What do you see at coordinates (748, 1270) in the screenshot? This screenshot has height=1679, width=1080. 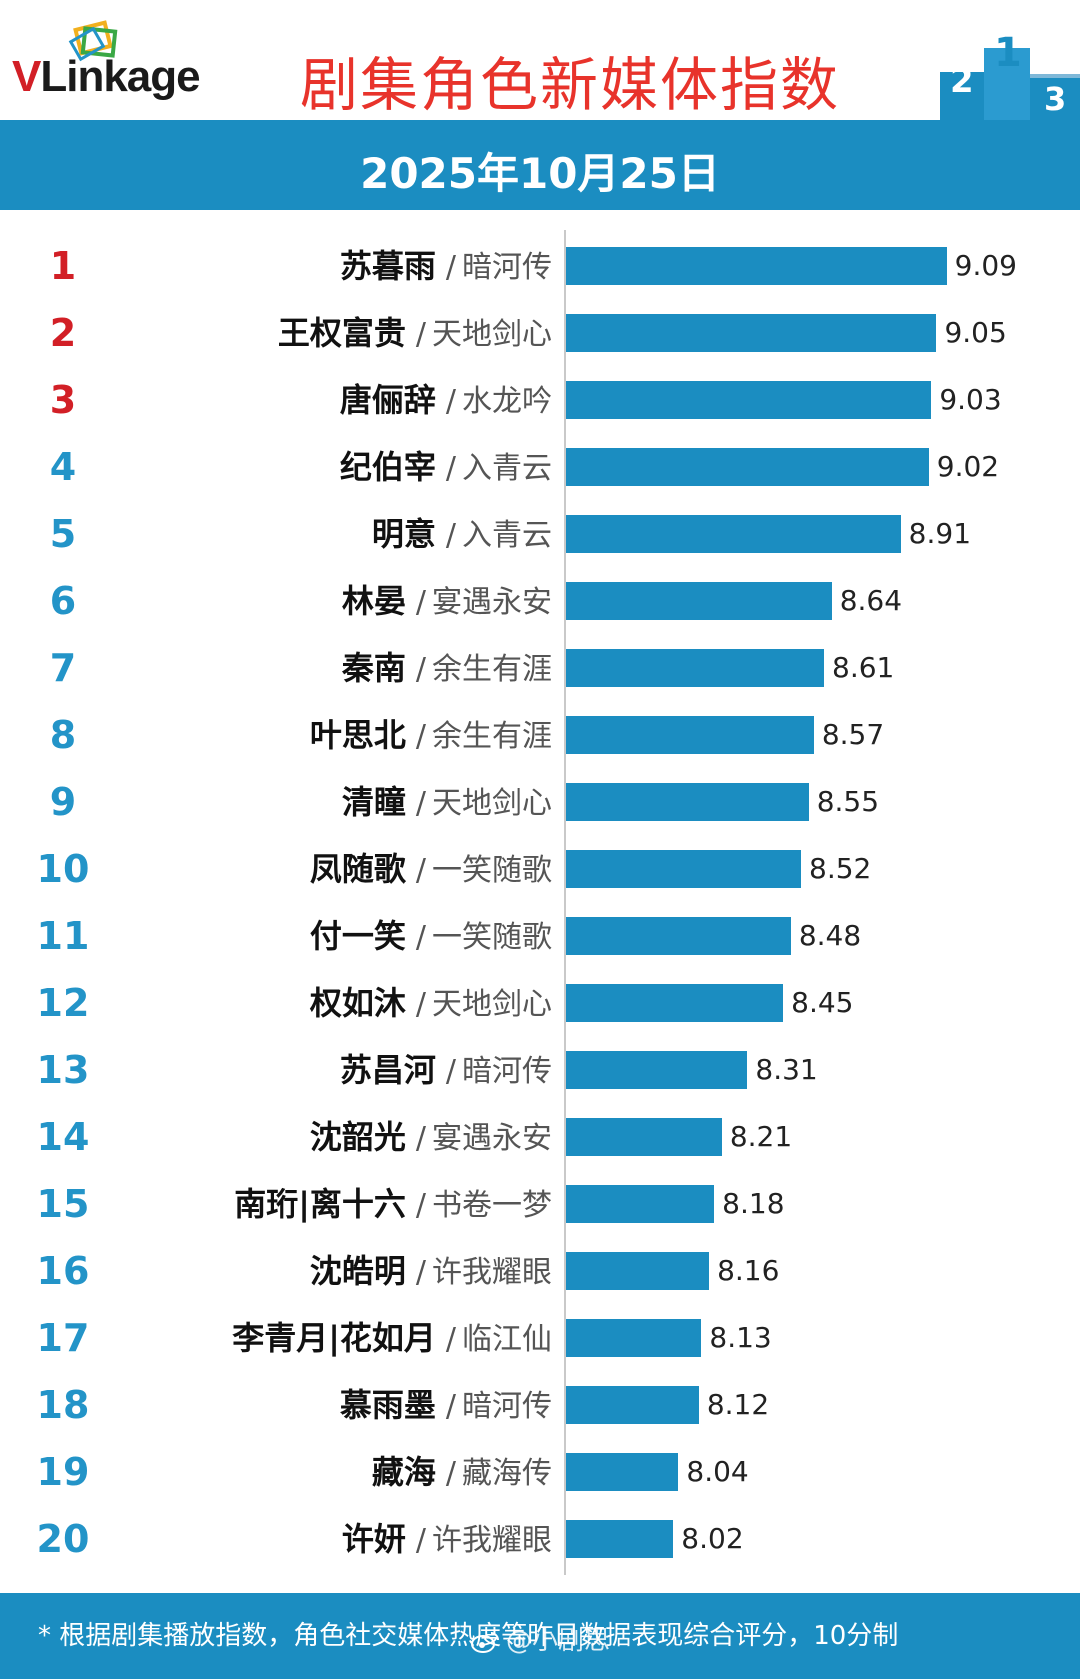 I see `data-label: 8.16` at bounding box center [748, 1270].